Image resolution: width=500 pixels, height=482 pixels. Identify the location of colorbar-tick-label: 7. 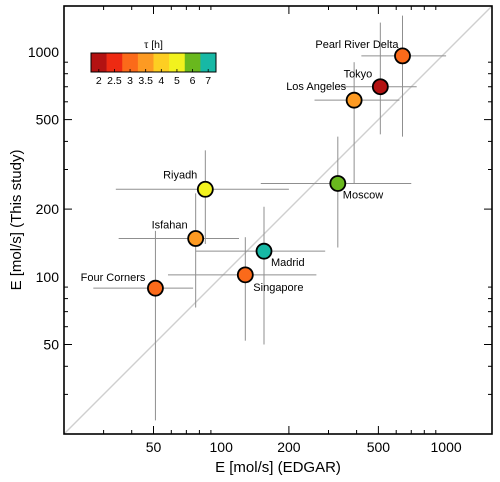
(208, 81).